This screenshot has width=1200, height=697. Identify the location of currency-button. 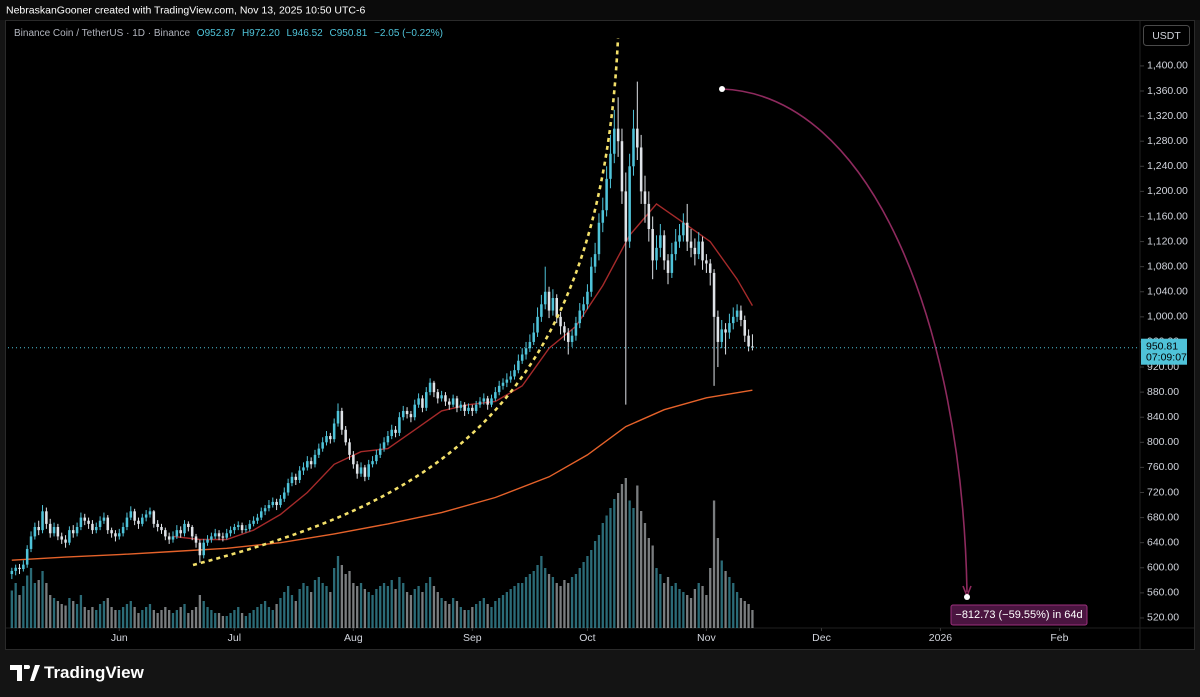
(1166, 35).